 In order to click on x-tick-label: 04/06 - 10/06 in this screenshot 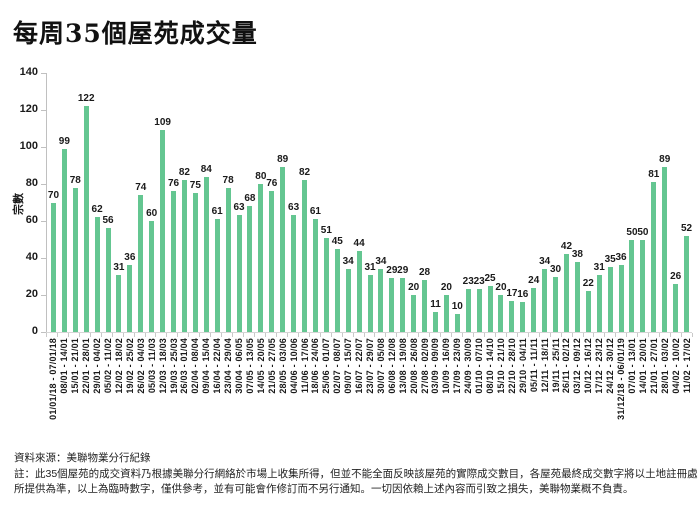, I will do `click(293, 366)`.